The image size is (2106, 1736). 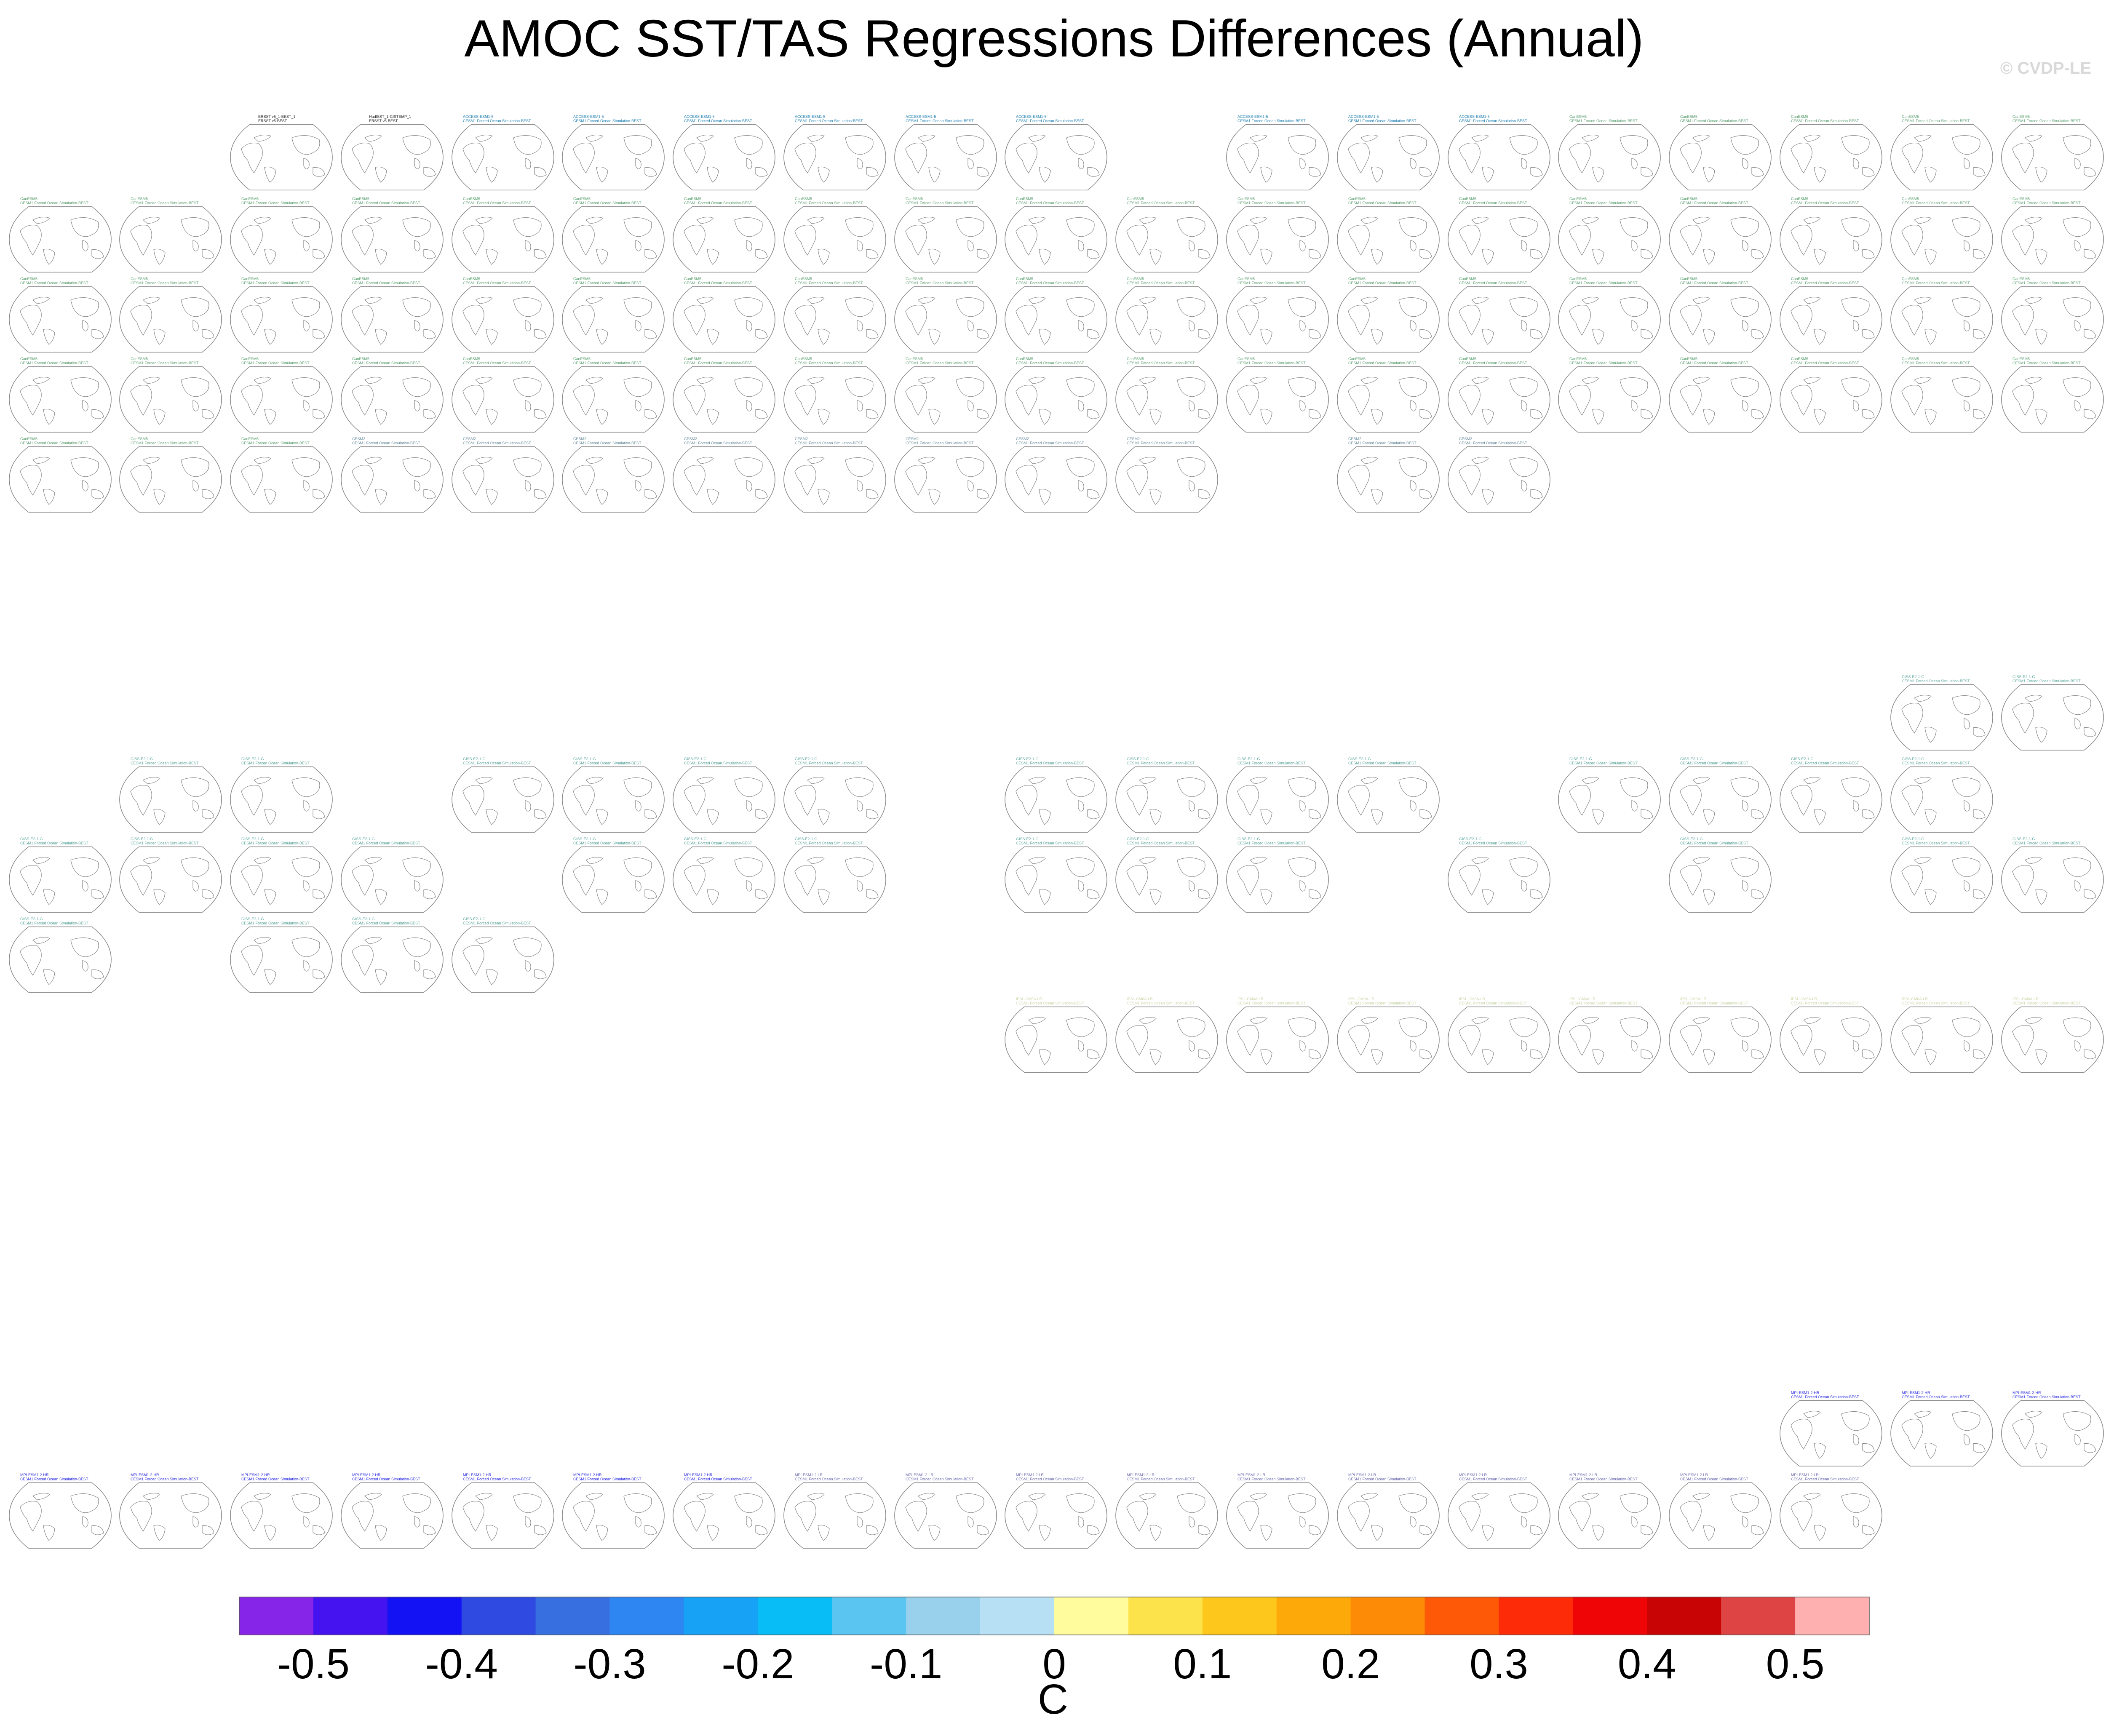 What do you see at coordinates (272, 121) in the screenshot?
I see `panel-label-line2: ERSST v5-BEST` at bounding box center [272, 121].